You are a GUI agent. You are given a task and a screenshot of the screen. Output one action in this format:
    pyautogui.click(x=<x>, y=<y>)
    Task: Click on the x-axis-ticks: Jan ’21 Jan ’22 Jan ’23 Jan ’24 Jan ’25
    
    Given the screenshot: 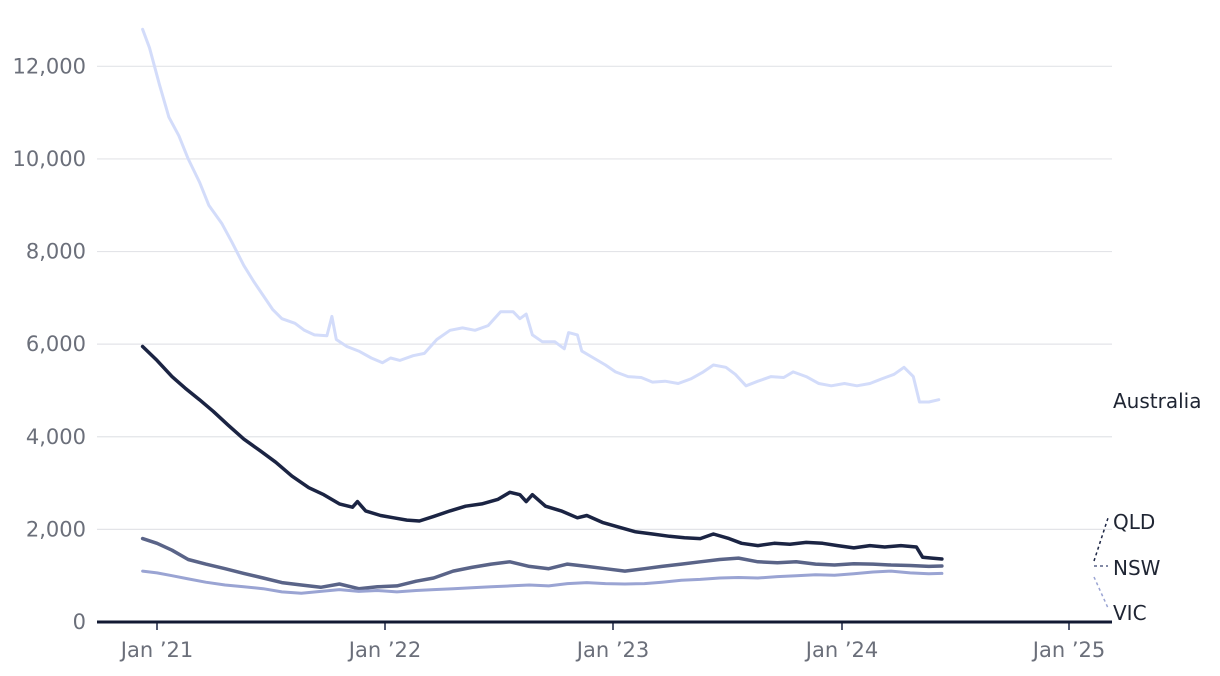 What is the action you would take?
    pyautogui.click(x=612, y=642)
    